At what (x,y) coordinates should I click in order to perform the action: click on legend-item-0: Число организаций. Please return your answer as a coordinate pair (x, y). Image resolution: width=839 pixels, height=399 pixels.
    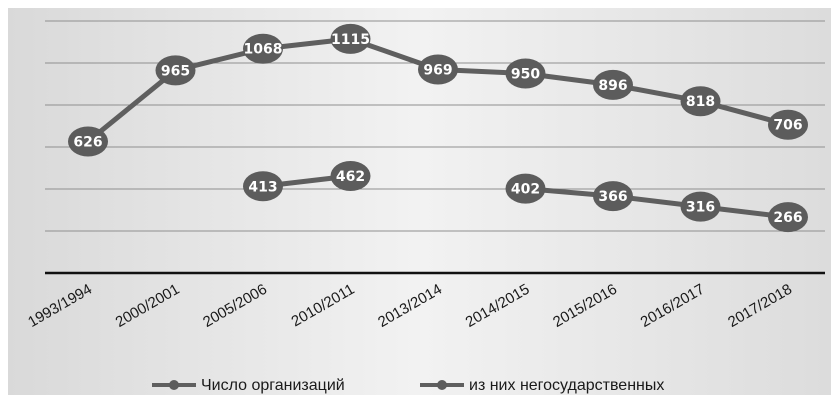
    Looking at the image, I should click on (248, 385).